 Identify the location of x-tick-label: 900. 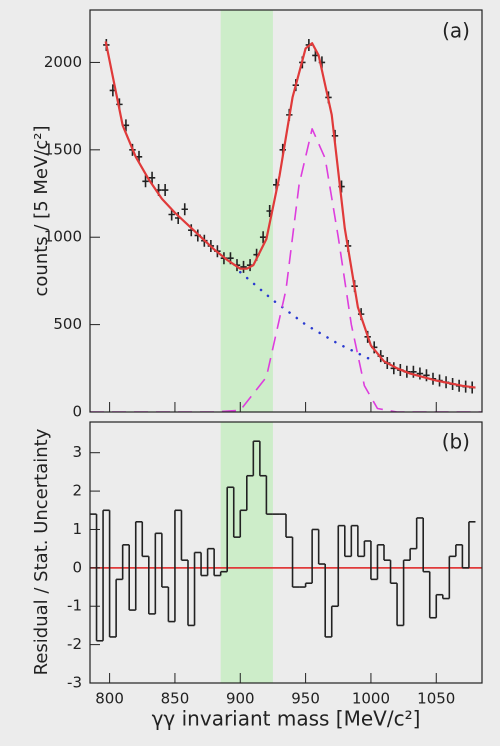
(240, 699).